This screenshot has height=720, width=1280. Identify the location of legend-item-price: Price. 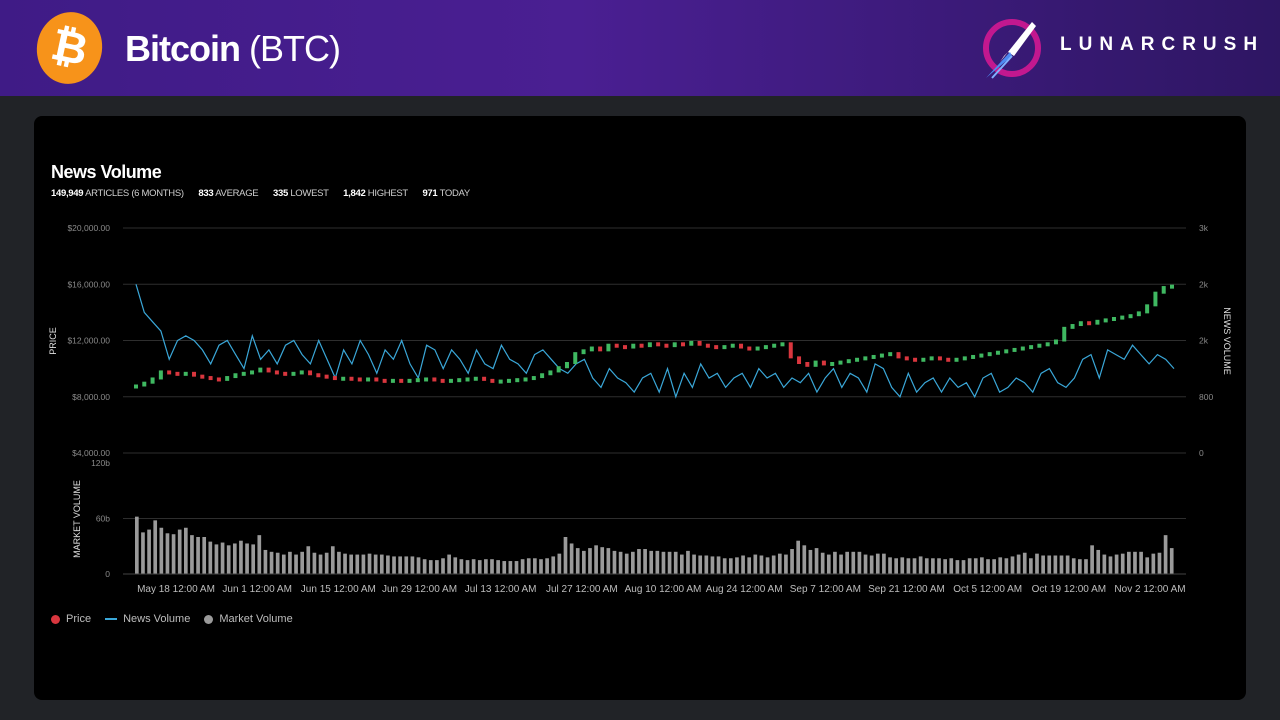
(71, 619).